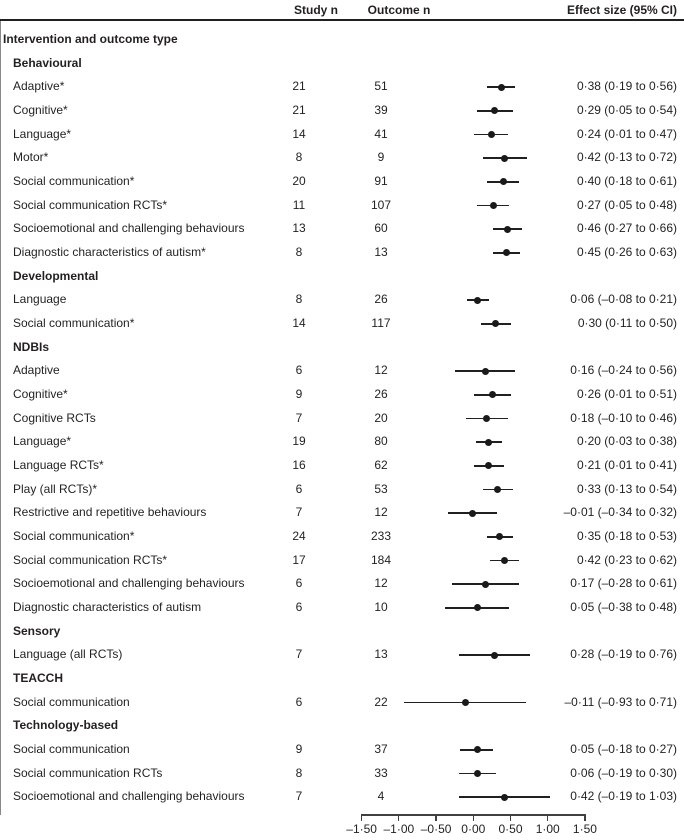 This screenshot has height=840, width=684. What do you see at coordinates (56, 275) in the screenshot?
I see `row-label: Developmental` at bounding box center [56, 275].